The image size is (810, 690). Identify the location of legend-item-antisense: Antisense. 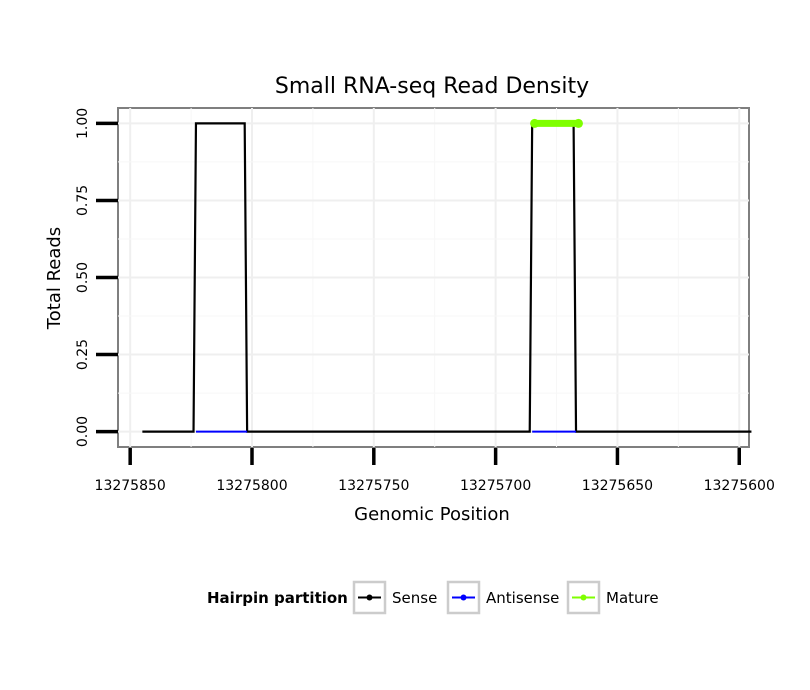
(502, 597).